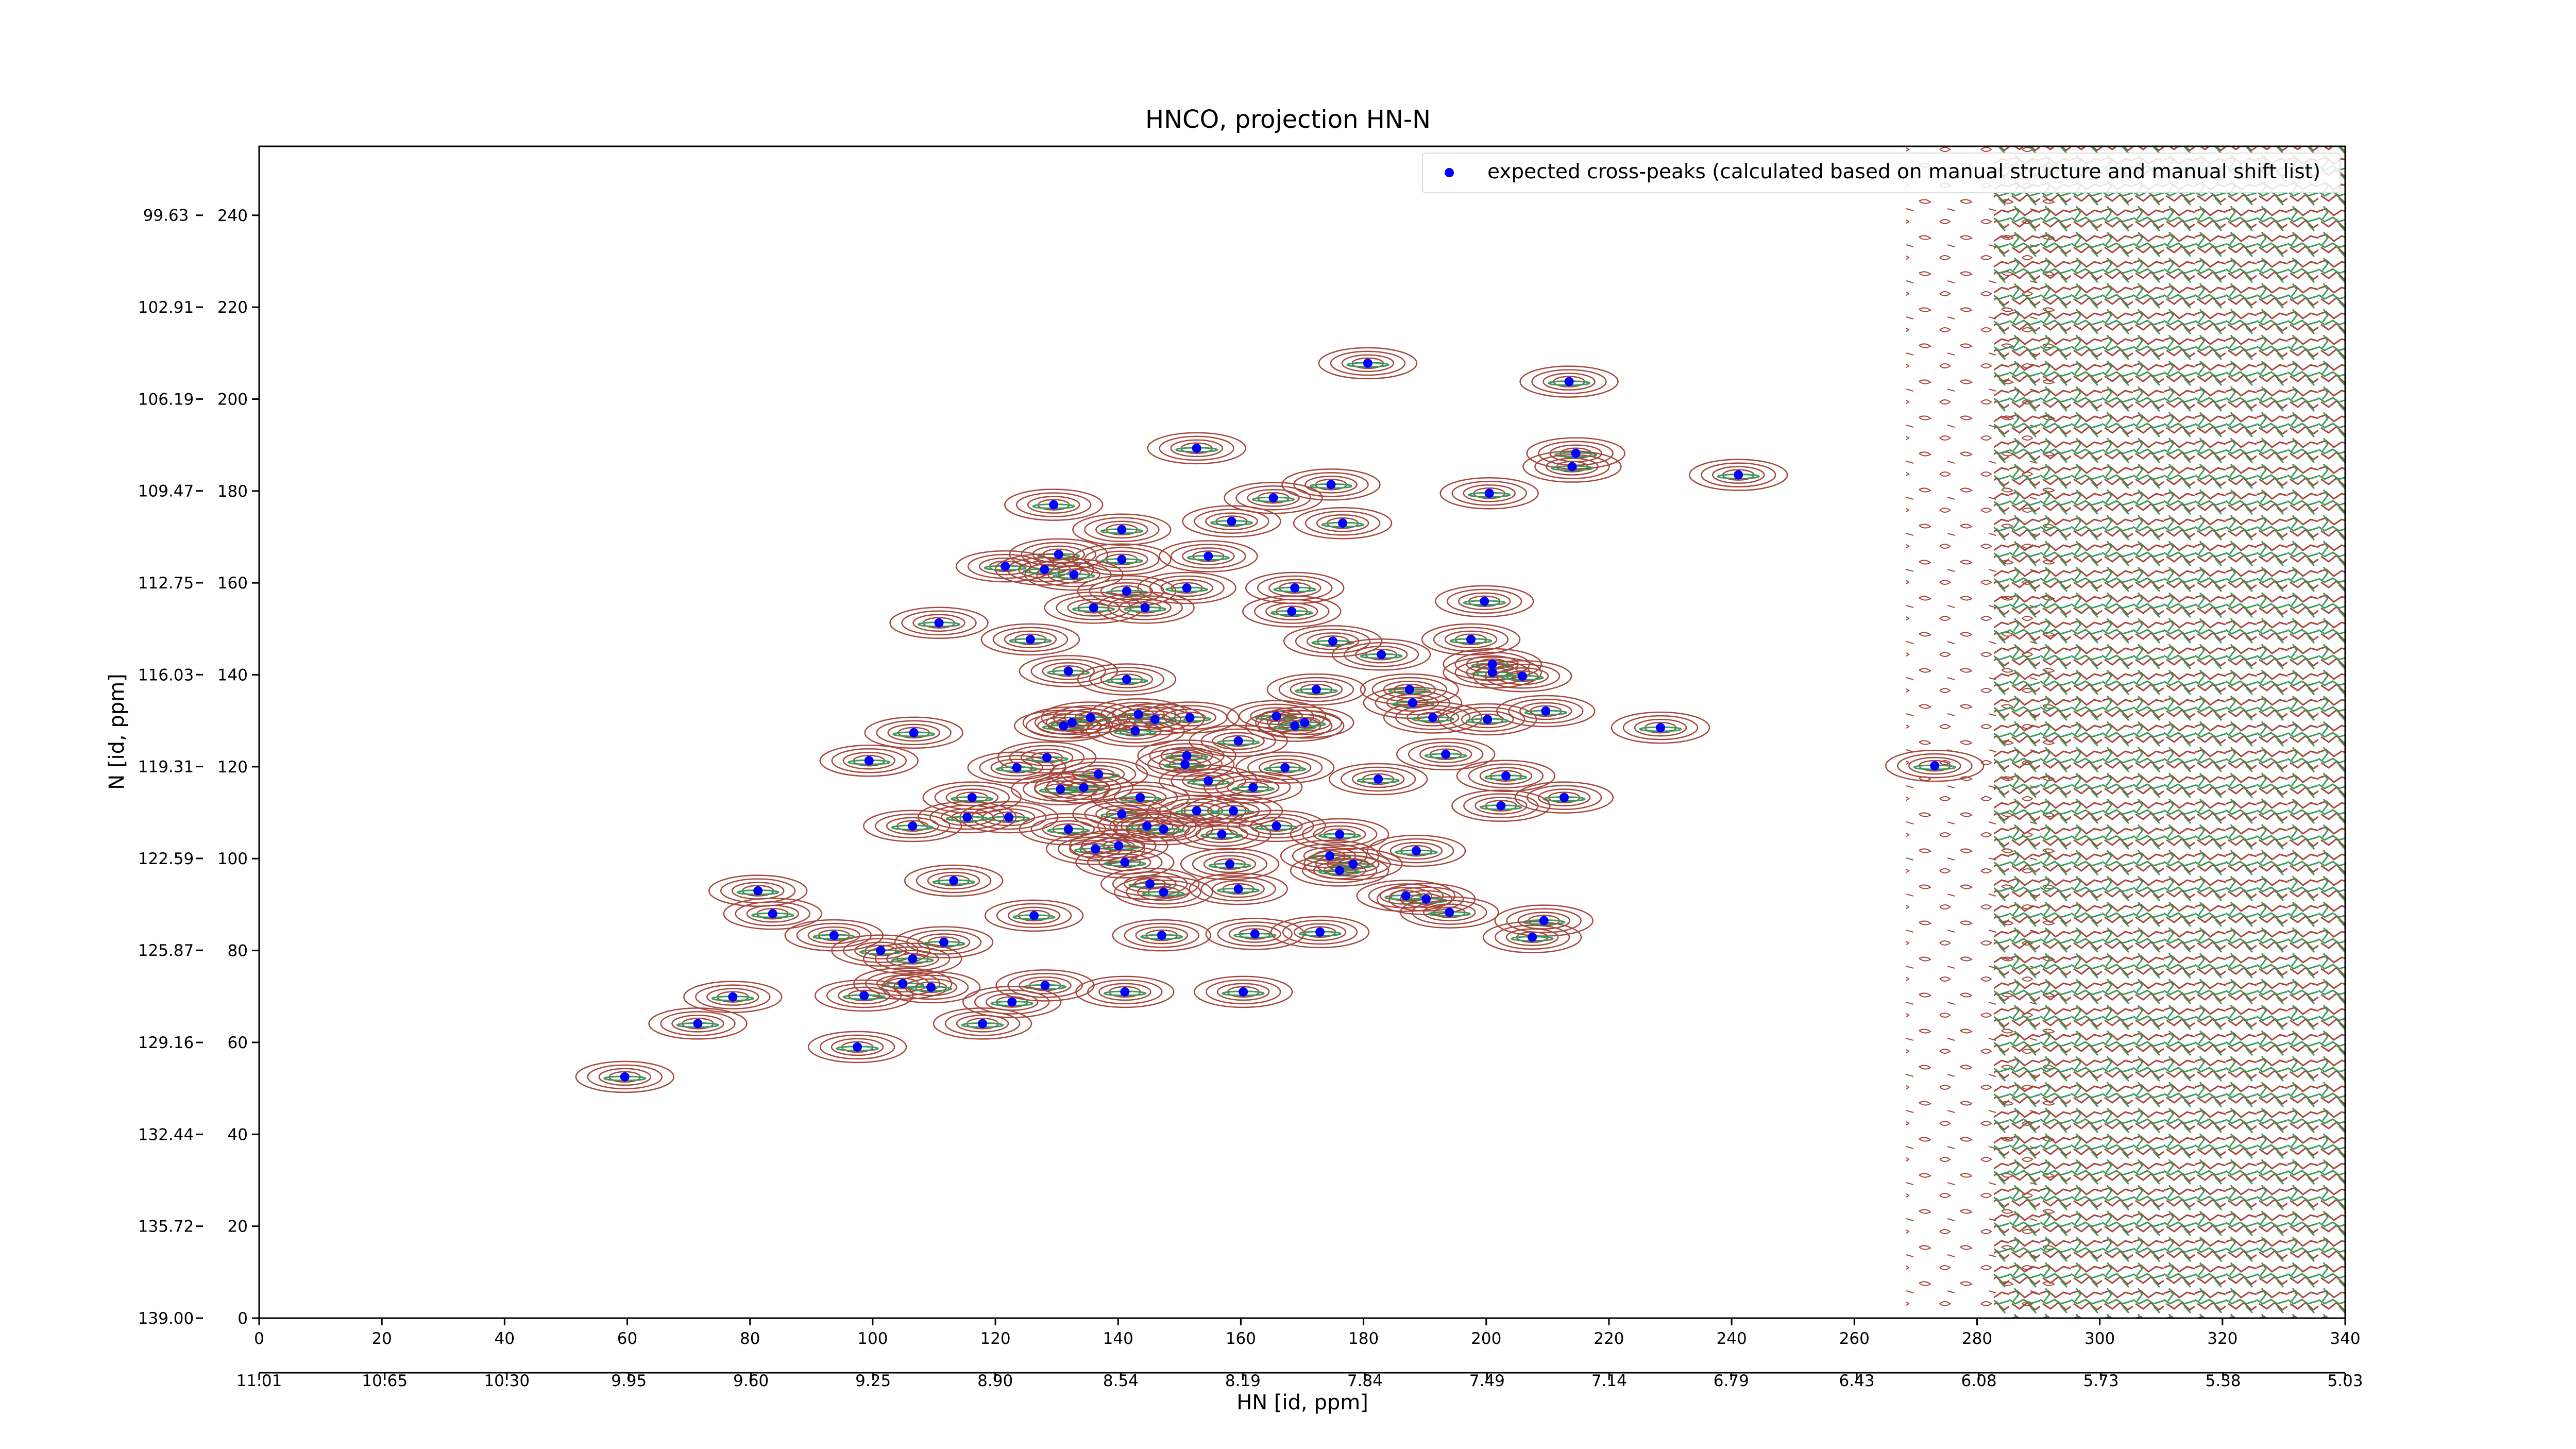  What do you see at coordinates (166, 399) in the screenshot?
I see `y2-tick-label: 106.19` at bounding box center [166, 399].